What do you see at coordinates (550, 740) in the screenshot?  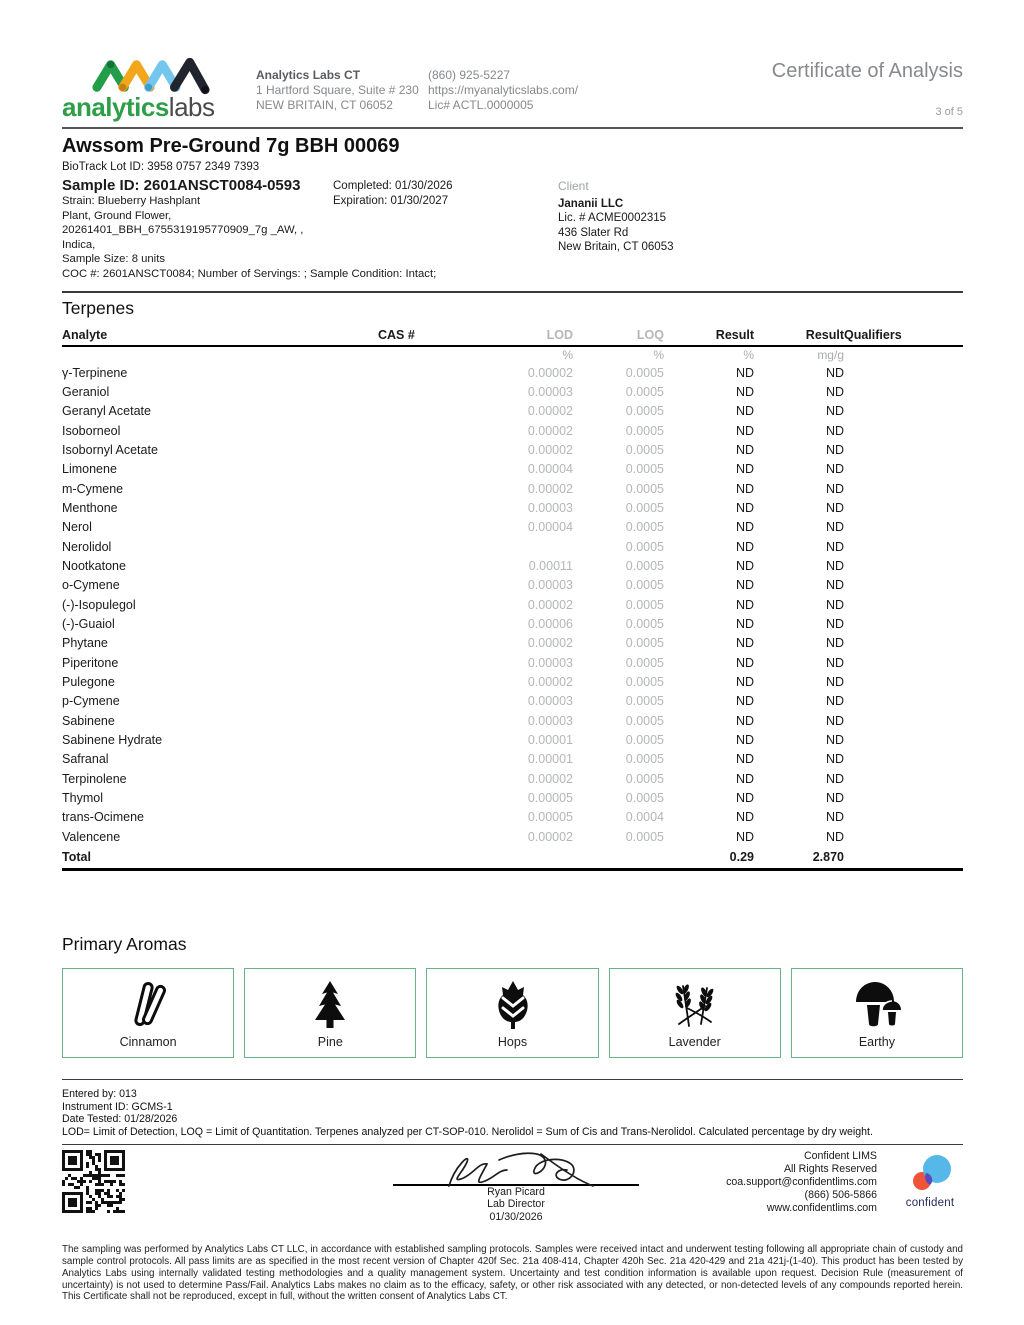 I see `cell-lod: 0.00001` at bounding box center [550, 740].